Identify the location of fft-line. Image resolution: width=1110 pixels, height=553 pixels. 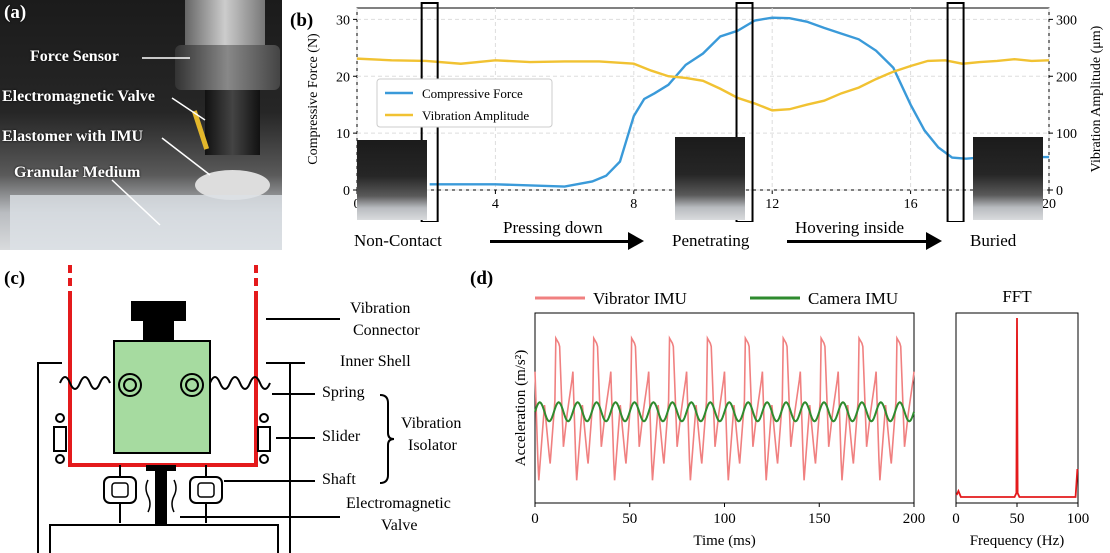
(1017, 407).